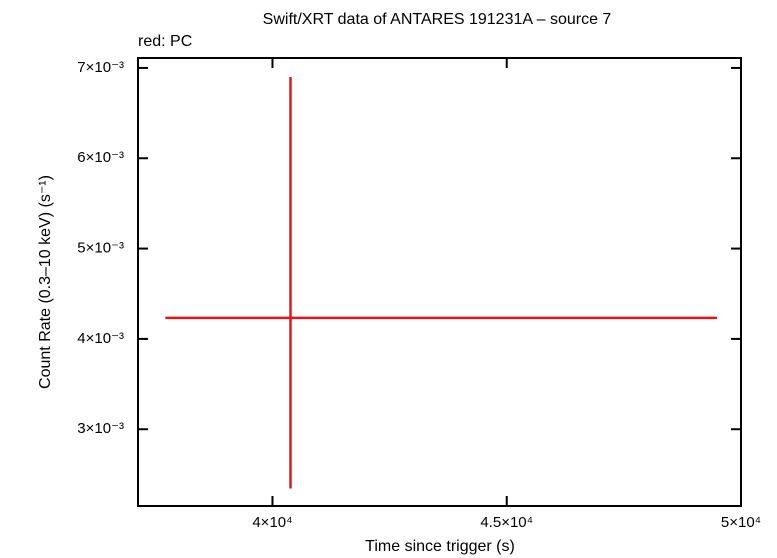  I want to click on y-tick-label: 4×10⁻³, so click(100, 338).